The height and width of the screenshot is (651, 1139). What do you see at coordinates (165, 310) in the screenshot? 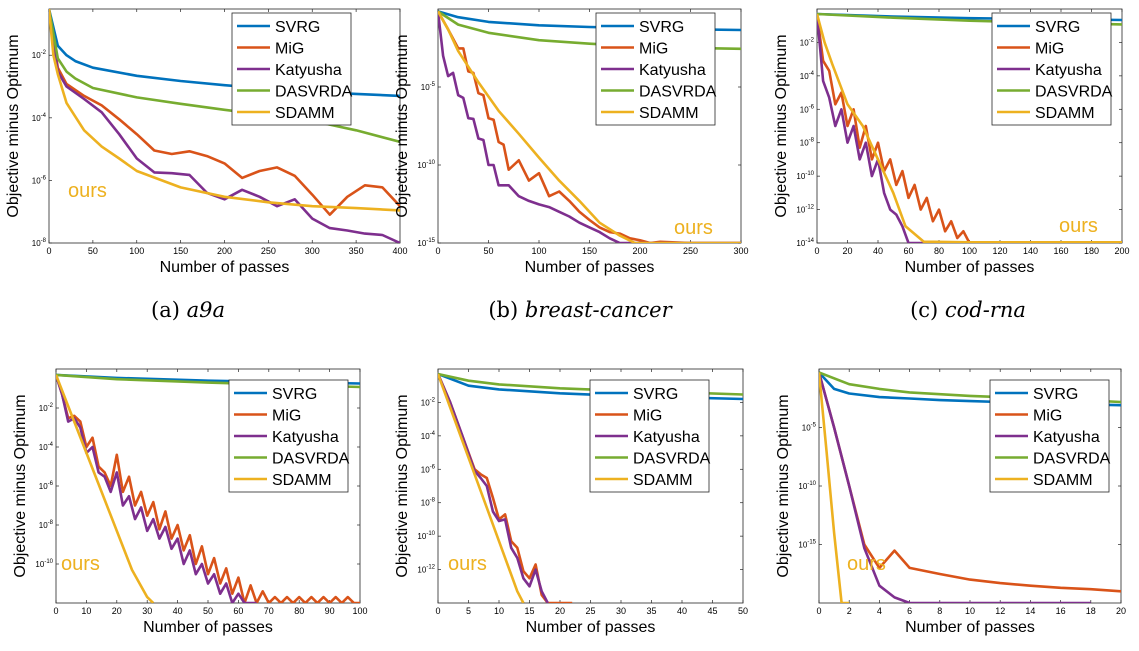
I see `caption-label: (a)` at bounding box center [165, 310].